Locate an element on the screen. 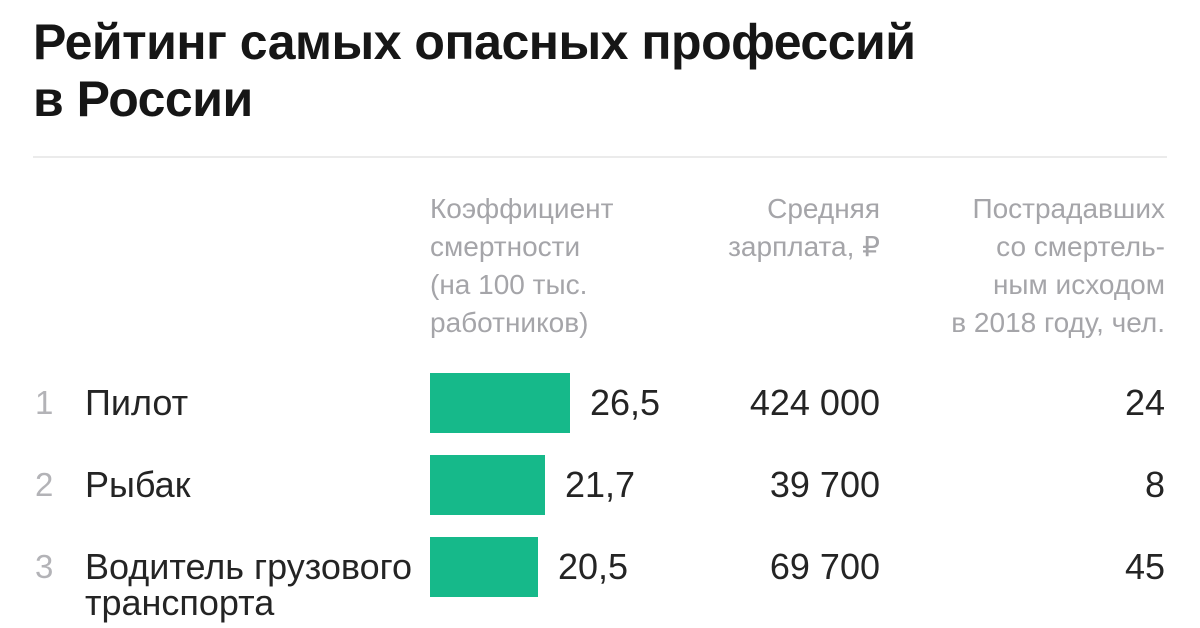 This screenshot has height=628, width=1200. coefficient-cell: 26,5 is located at coordinates (560, 403).